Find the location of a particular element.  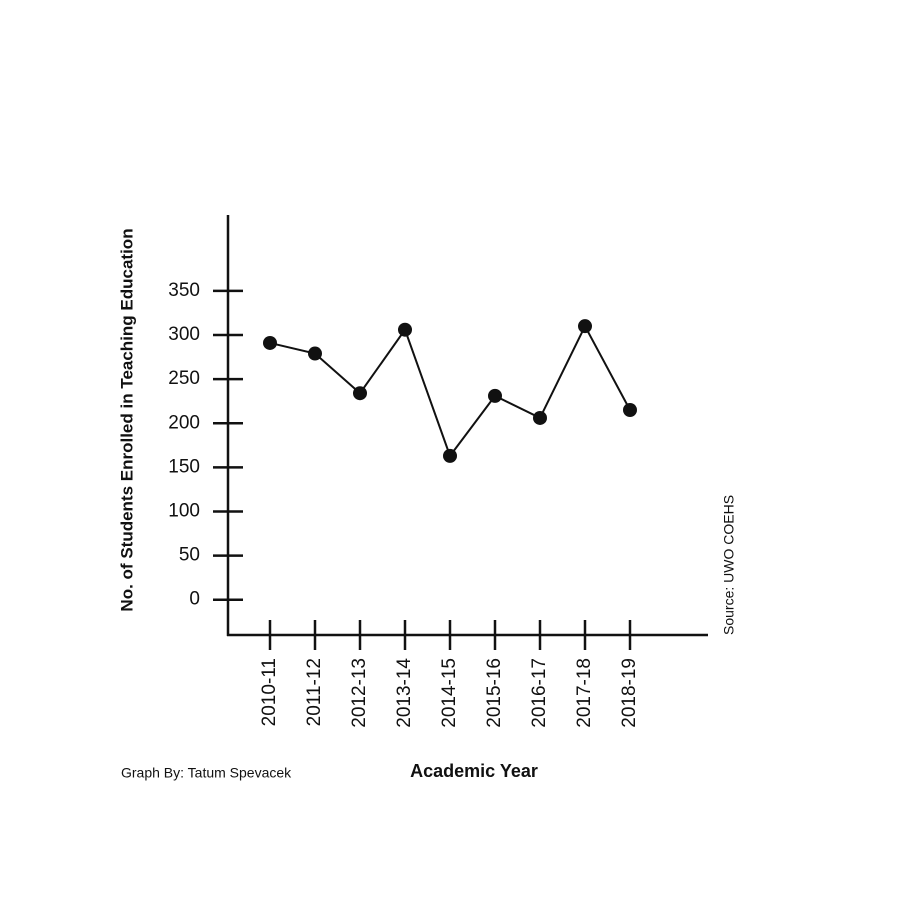

y-tick-label: 350 is located at coordinates (184, 290).